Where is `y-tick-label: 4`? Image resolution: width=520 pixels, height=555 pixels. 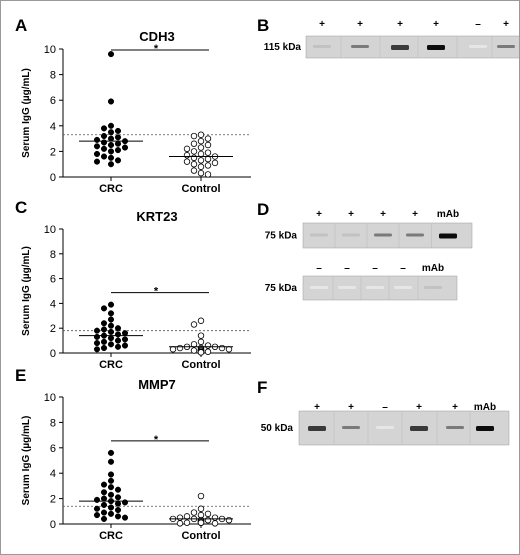
y-tick-label: 4 is located at coordinates (53, 304).